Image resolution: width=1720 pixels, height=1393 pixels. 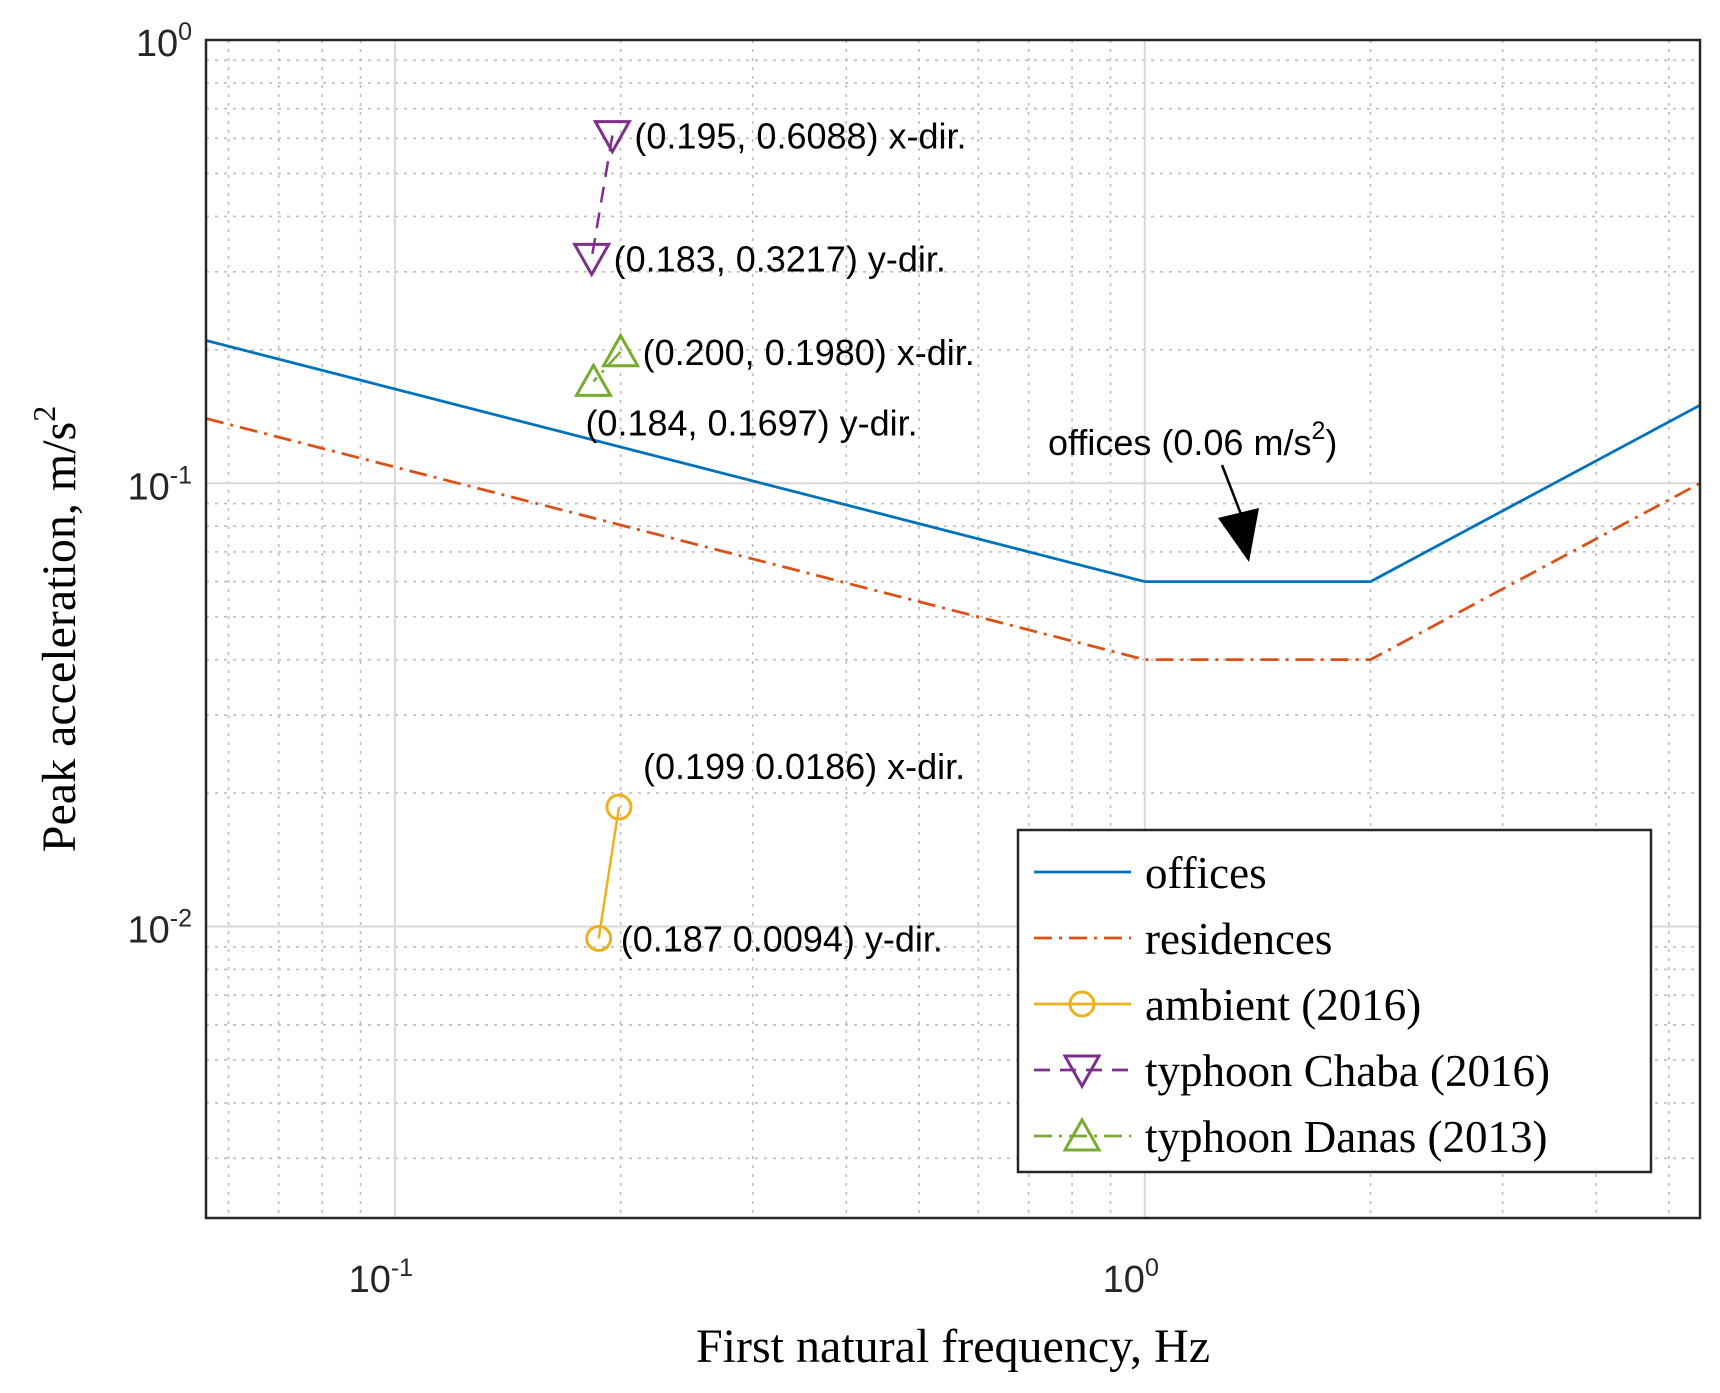 I want to click on y-axis-title-sup: 2, so click(x=44, y=414).